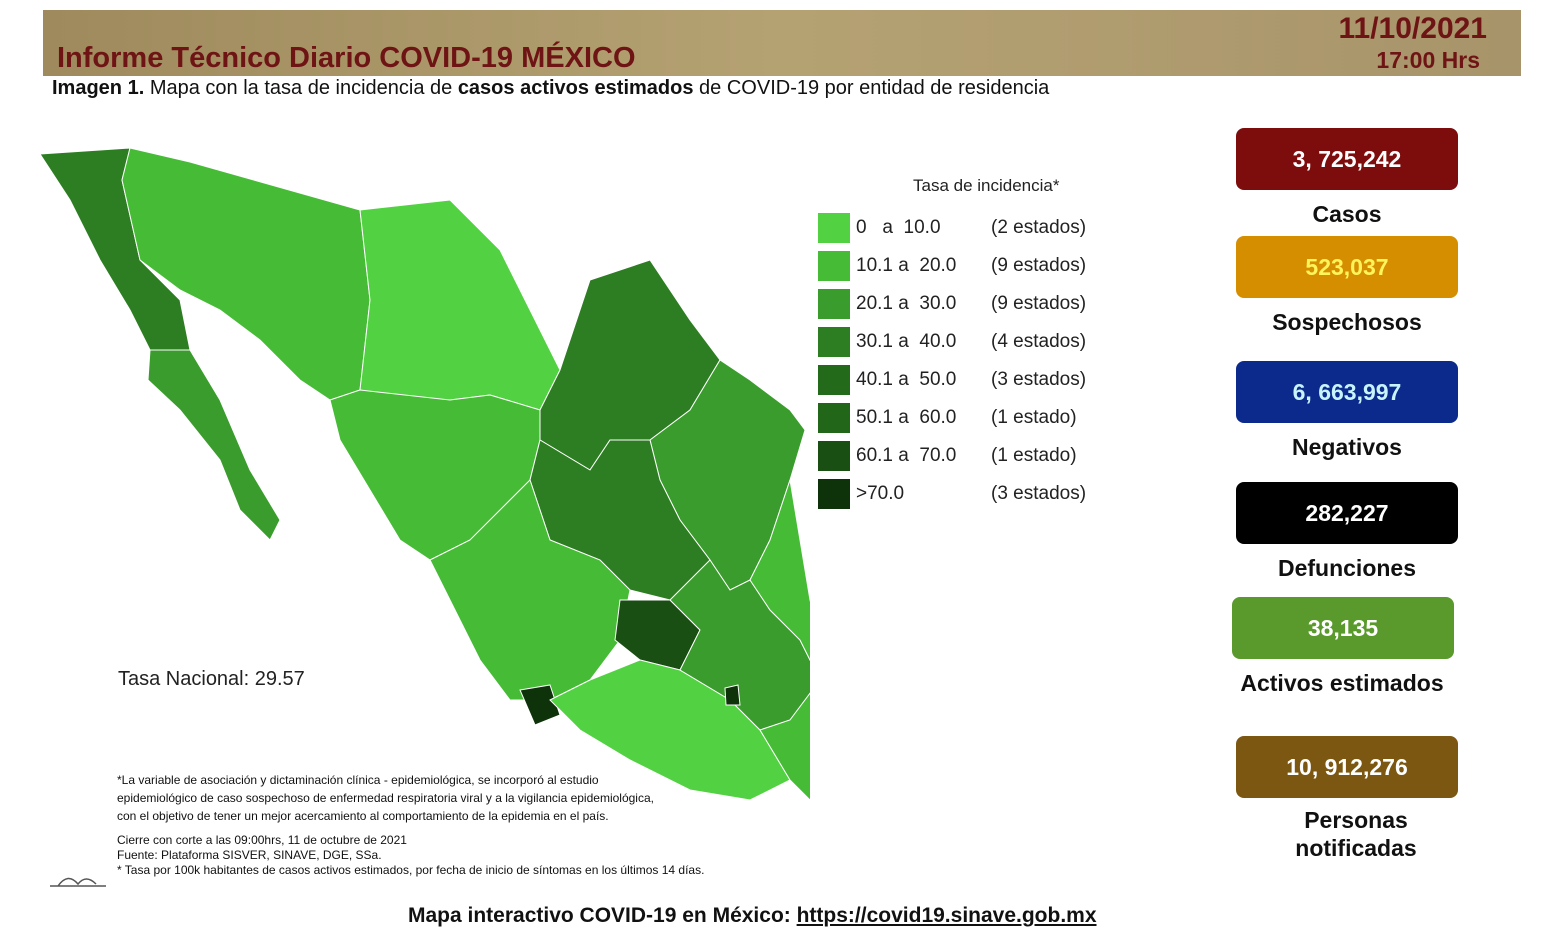  Describe the element at coordinates (898, 227) in the screenshot. I see `legend-range: 0 a 10.0` at that location.